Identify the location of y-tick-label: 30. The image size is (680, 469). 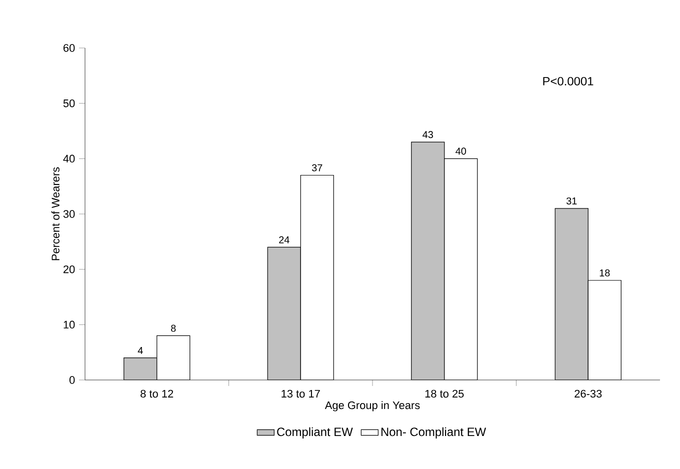
(69, 214).